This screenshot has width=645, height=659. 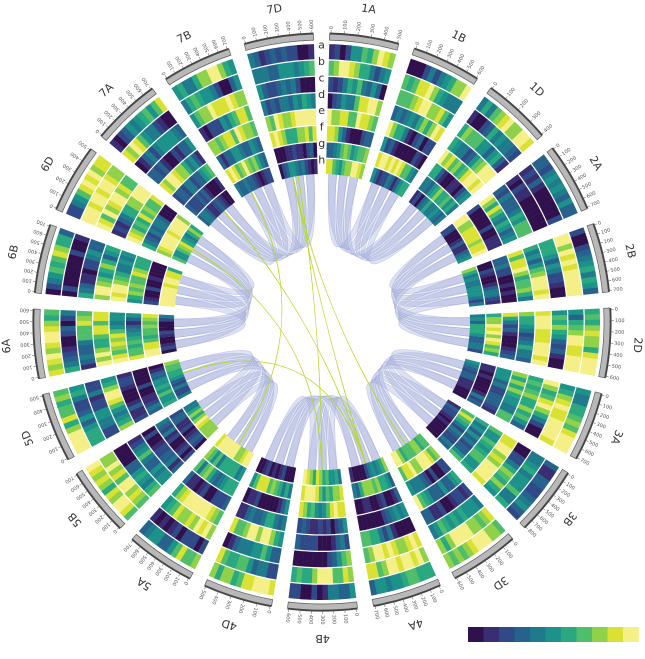 I want to click on heatmap-cell-1b-a, so click(x=441, y=79).